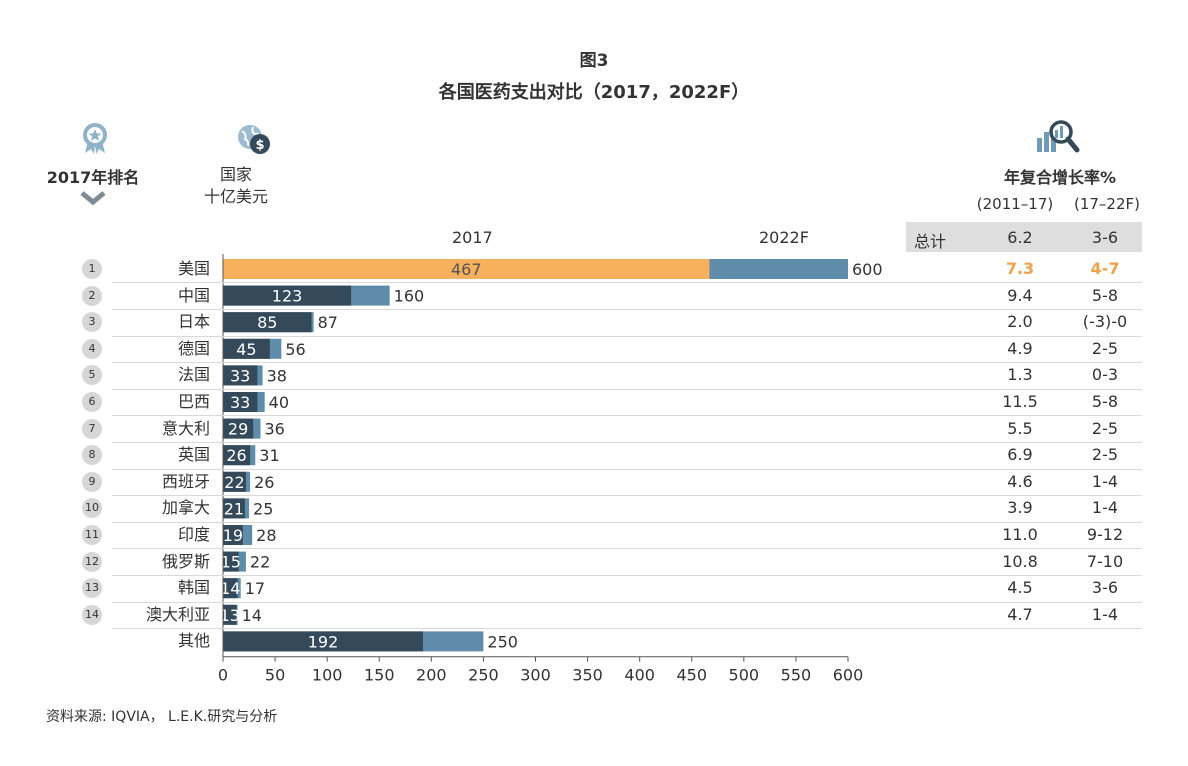 Image resolution: width=1188 pixels, height=766 pixels. What do you see at coordinates (744, 675) in the screenshot?
I see `x-tick-label: 500` at bounding box center [744, 675].